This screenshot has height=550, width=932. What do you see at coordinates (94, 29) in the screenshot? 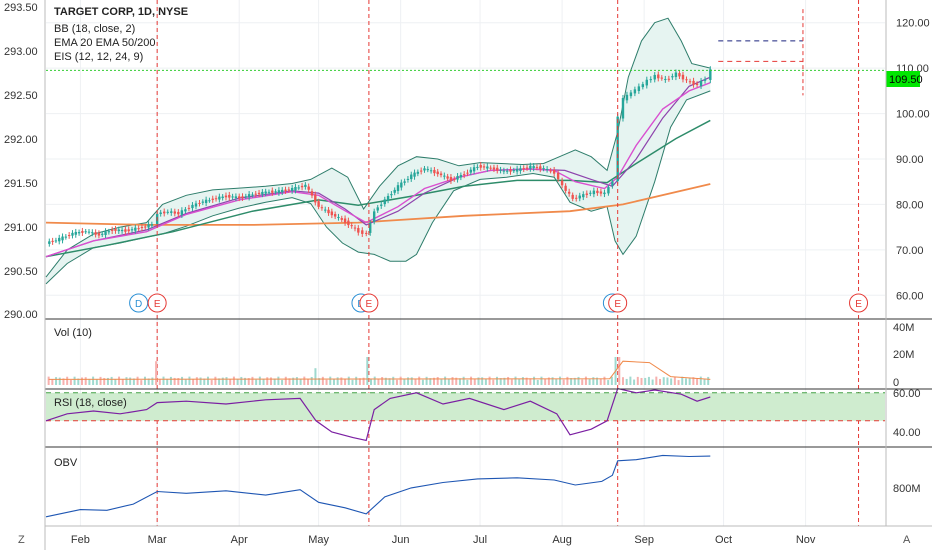
I see `indicator-label-bb: BB (18, close, 2)` at bounding box center [94, 29].